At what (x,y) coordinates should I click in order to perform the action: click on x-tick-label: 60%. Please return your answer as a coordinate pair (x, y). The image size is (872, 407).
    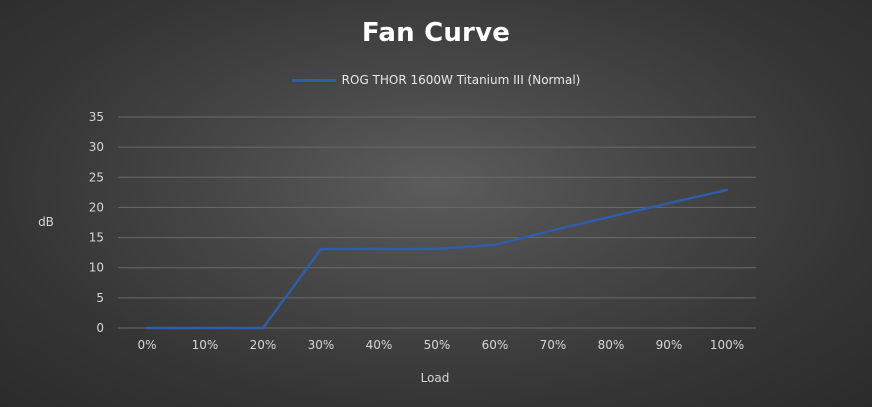
    Looking at the image, I should click on (495, 345).